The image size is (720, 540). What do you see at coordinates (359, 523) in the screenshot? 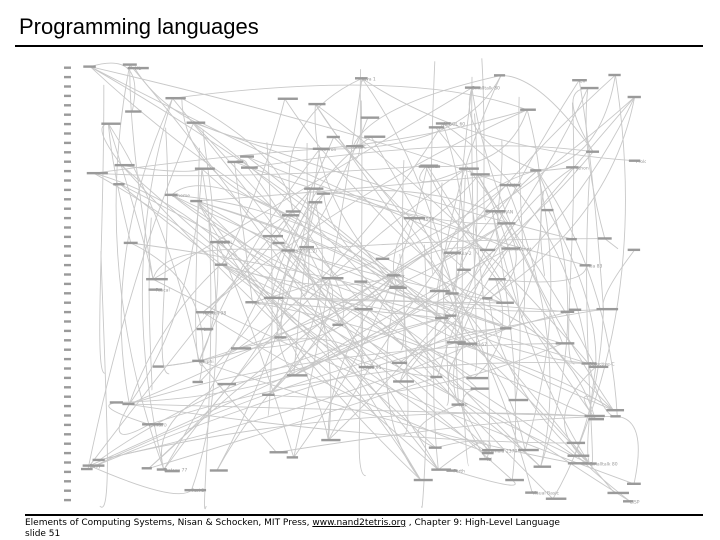
I see `website-link: www.nand2tetris.org` at bounding box center [359, 523].